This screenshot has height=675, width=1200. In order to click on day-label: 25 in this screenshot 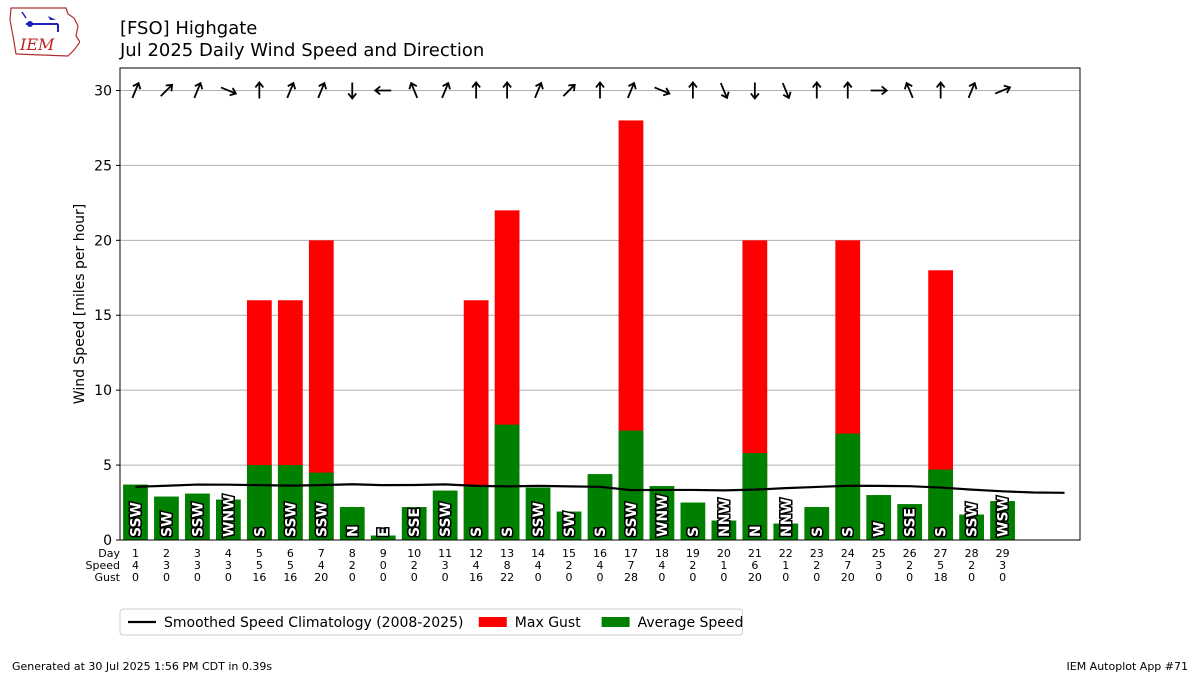, I will do `click(879, 553)`.